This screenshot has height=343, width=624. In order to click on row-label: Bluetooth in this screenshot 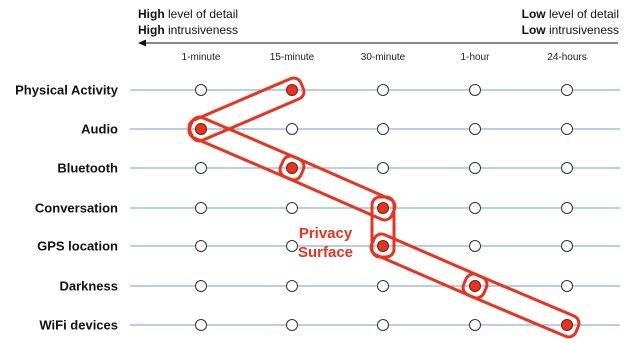, I will do `click(87, 168)`.